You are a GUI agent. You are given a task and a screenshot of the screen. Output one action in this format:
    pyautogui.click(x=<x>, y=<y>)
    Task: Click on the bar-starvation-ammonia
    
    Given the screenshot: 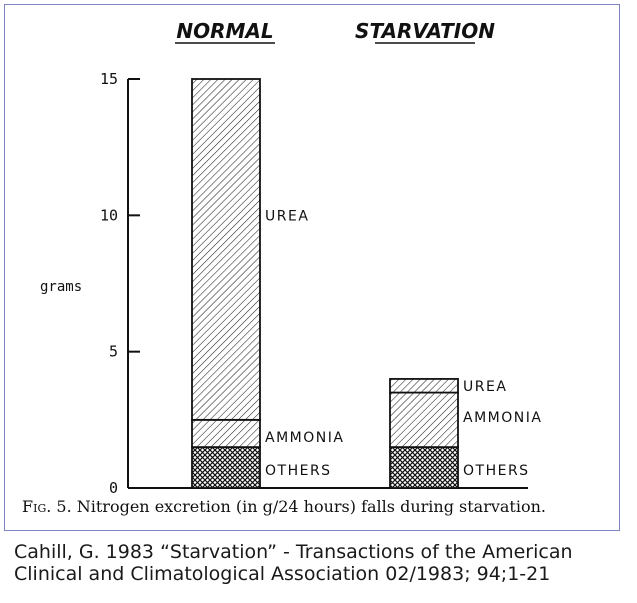 What is the action you would take?
    pyautogui.click(x=424, y=420)
    